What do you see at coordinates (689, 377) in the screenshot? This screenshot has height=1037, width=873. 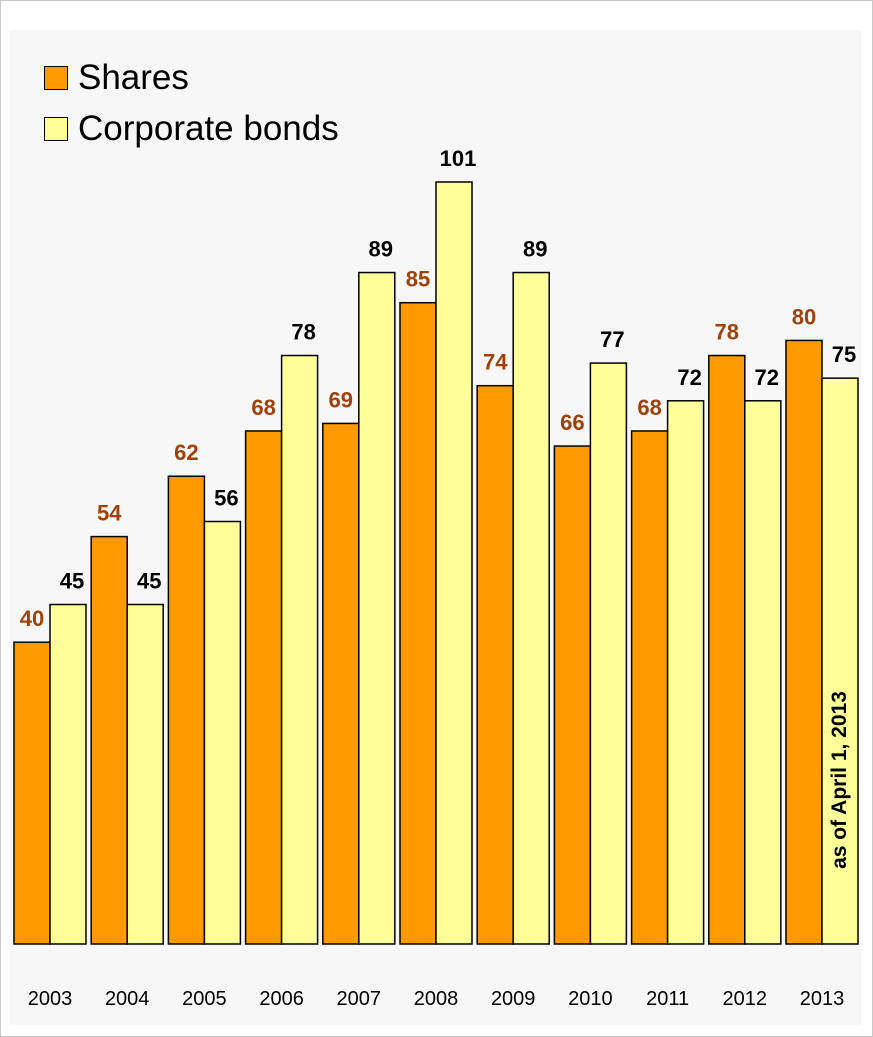 I see `value-label-corporate-bonds-2011: 72` at bounding box center [689, 377].